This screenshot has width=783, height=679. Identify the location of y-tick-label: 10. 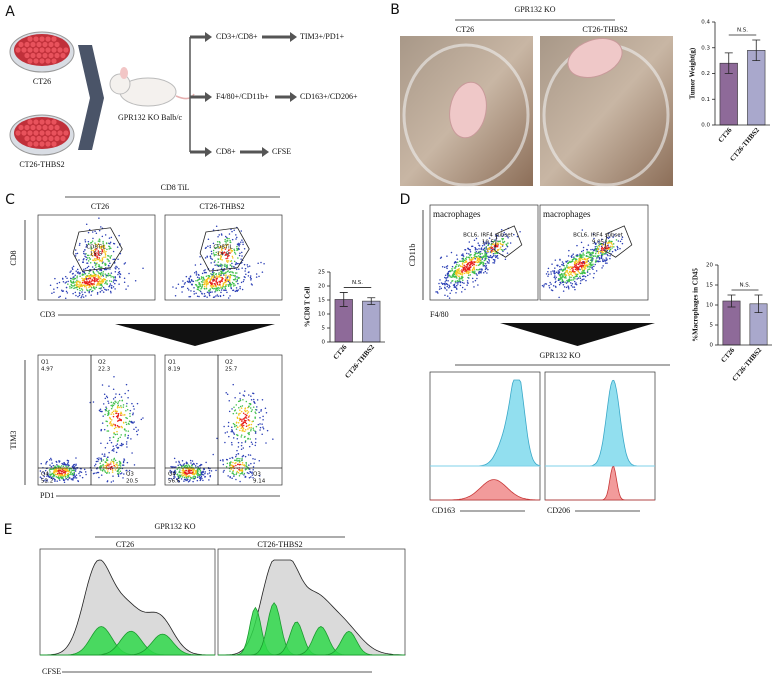
(321, 315).